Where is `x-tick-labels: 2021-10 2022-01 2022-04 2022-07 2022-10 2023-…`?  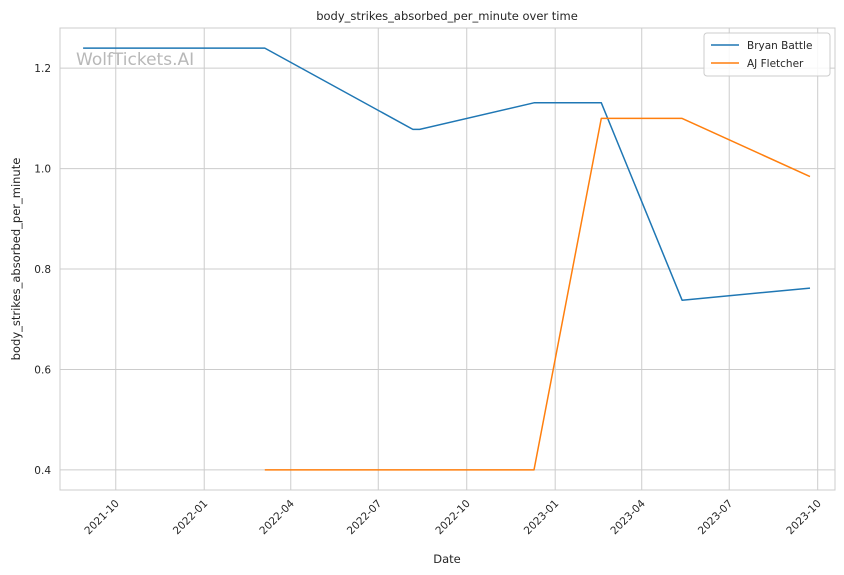
x-tick-labels: 2021-10 2022-01 2022-04 2022-07 2022-10 2023-… is located at coordinates (452, 517).